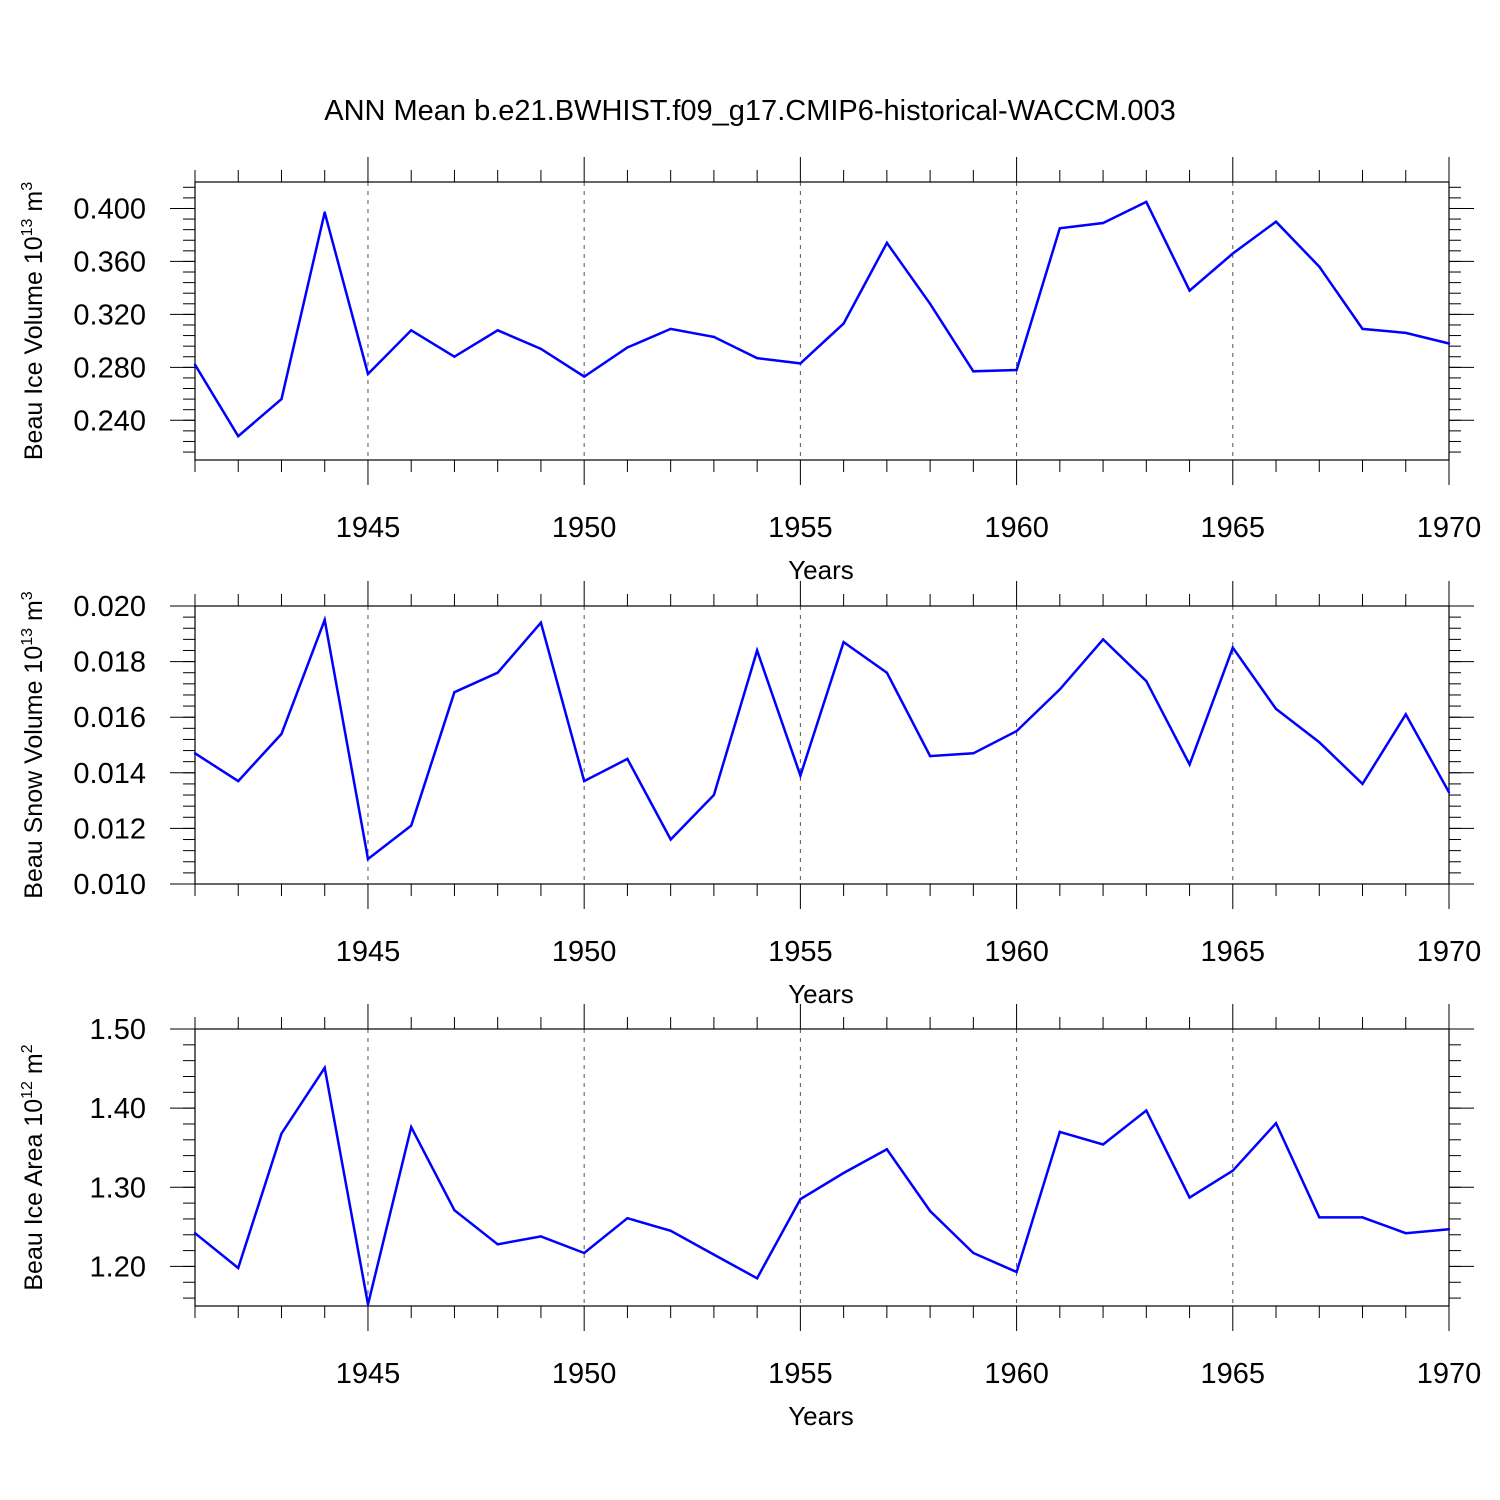 The width and height of the screenshot is (1500, 1500). Describe the element at coordinates (33, 1167) in the screenshot. I see `y-axis-label: Beau Ice Area 1012 m2` at that location.